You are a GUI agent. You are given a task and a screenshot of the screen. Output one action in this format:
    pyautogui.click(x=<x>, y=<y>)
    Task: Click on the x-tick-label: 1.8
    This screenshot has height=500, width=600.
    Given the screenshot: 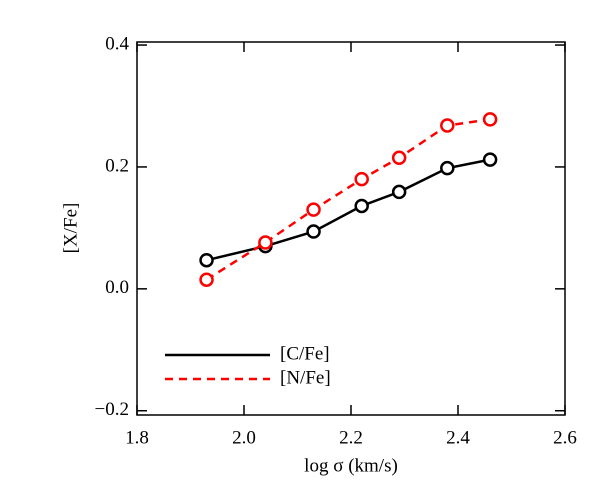 What is the action you would take?
    pyautogui.click(x=137, y=437)
    